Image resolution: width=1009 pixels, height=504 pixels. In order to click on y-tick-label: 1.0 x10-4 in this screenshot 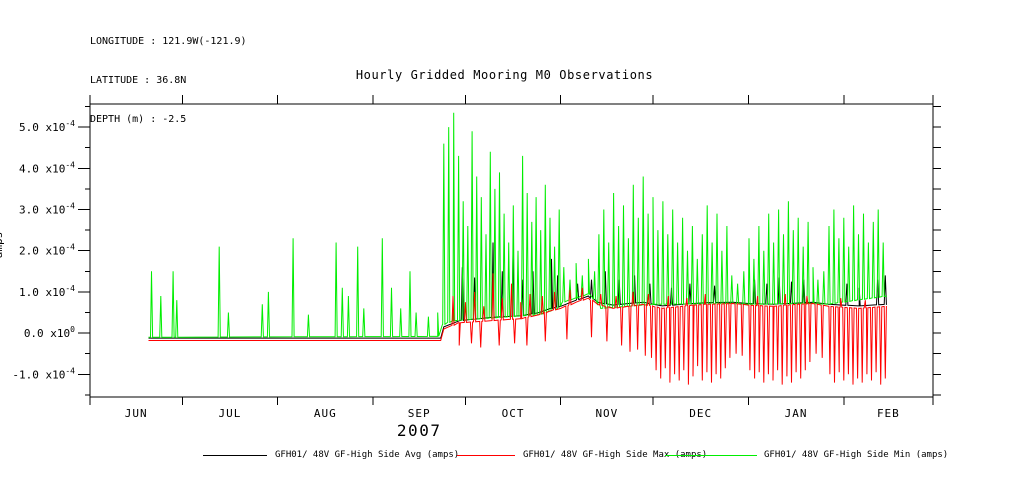, I will do `click(47, 291)`.